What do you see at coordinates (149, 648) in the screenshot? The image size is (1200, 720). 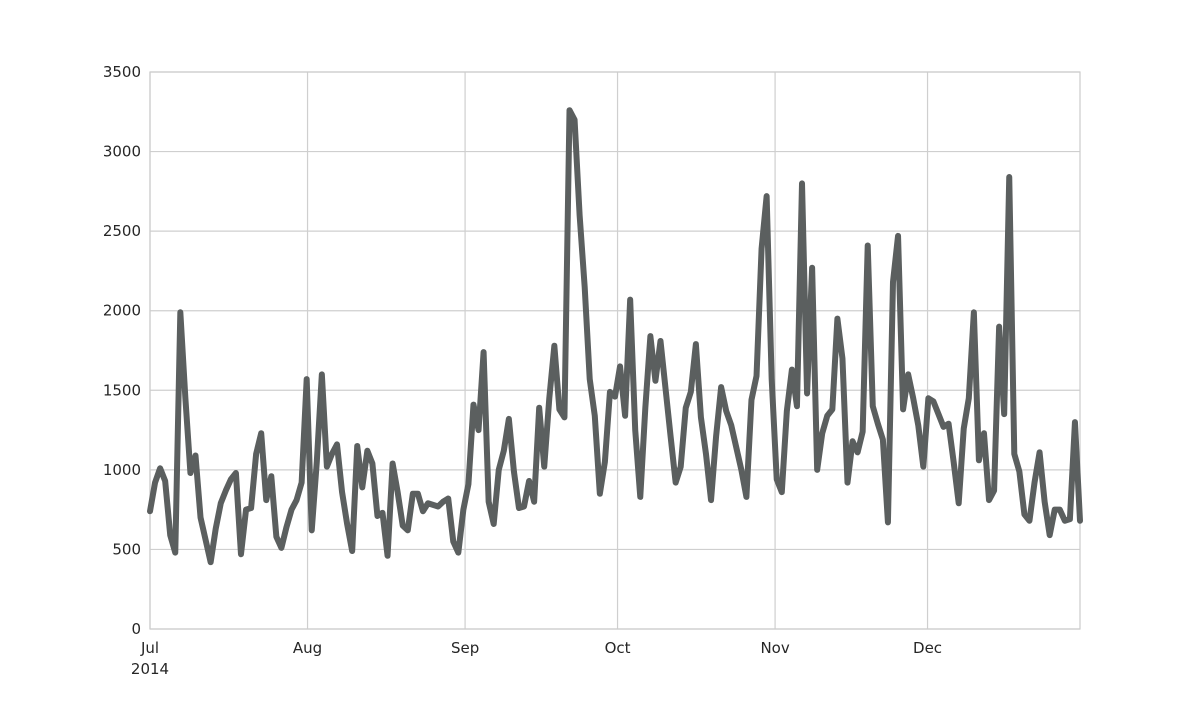 I see `x-tick-label: Jul` at bounding box center [149, 648].